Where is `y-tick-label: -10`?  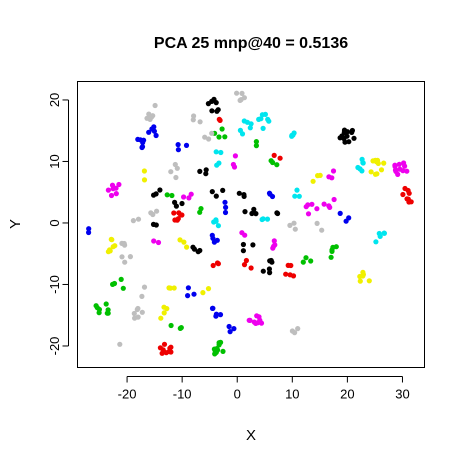
y-tick-label: -10 is located at coordinates (54, 284).